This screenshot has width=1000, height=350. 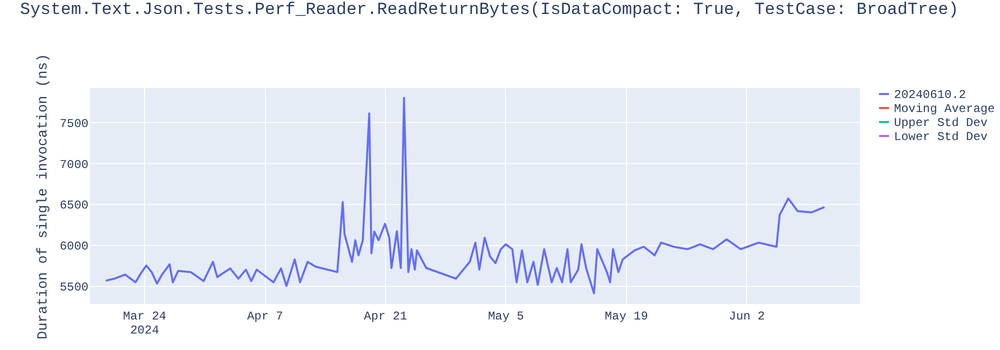 What do you see at coordinates (44, 197) in the screenshot?
I see `y-axis-title: Duration of single invocation (ns)` at bounding box center [44, 197].